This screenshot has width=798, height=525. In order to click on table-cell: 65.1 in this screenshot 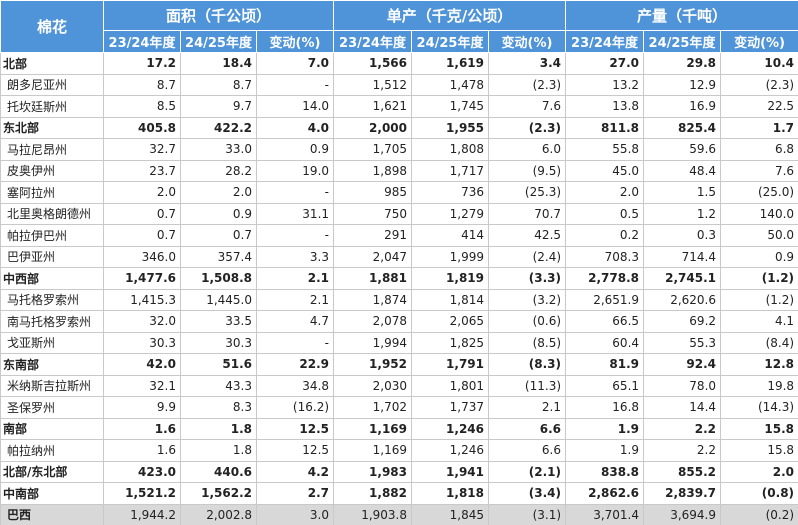, I will do `click(605, 385)`.